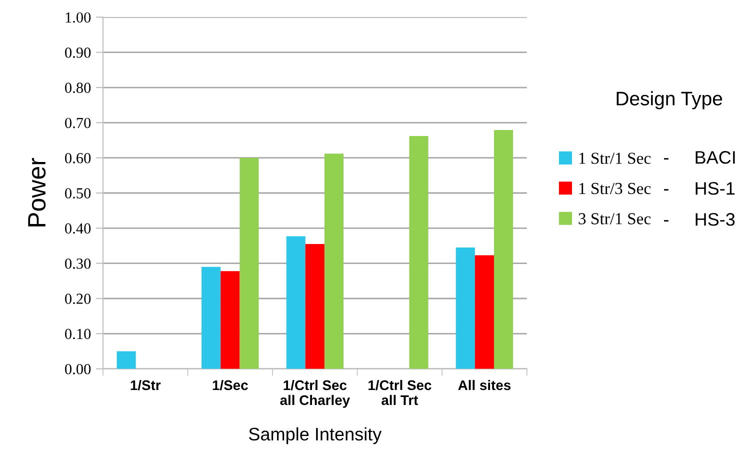  I want to click on legend-label: 1 Str/3 Sec, so click(615, 188).